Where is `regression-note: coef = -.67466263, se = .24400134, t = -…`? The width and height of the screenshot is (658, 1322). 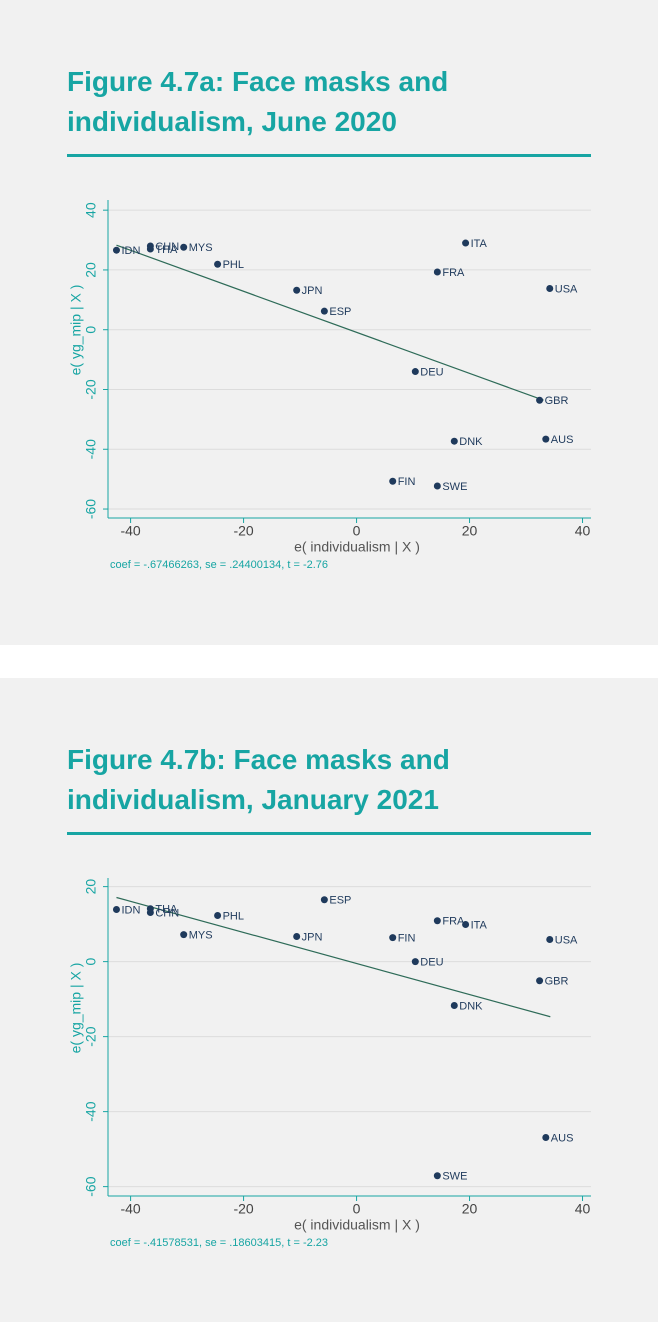 regression-note: coef = -.67466263, se = .24400134, t = -… is located at coordinates (219, 565).